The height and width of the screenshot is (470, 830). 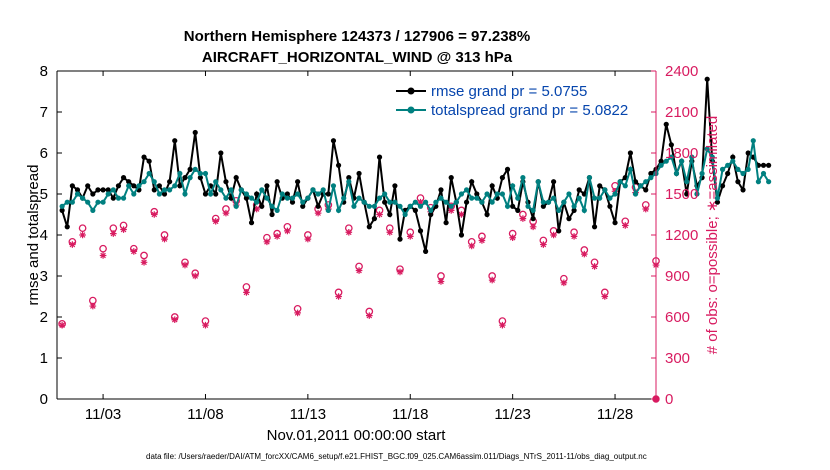 What do you see at coordinates (44, 317) in the screenshot?
I see `y-left-tick-label: 2` at bounding box center [44, 317].